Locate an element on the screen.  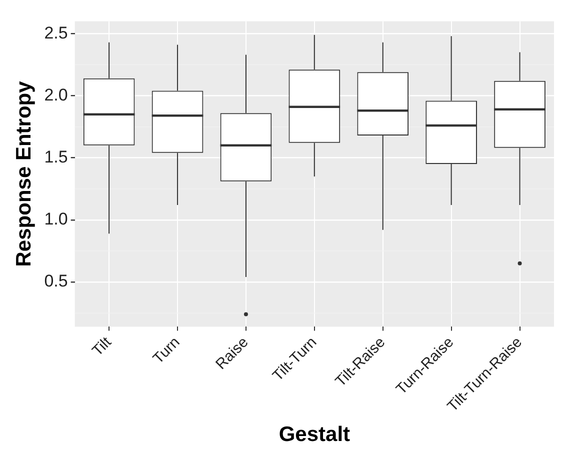
x-tick-label: Tilt is located at coordinates (102, 346).